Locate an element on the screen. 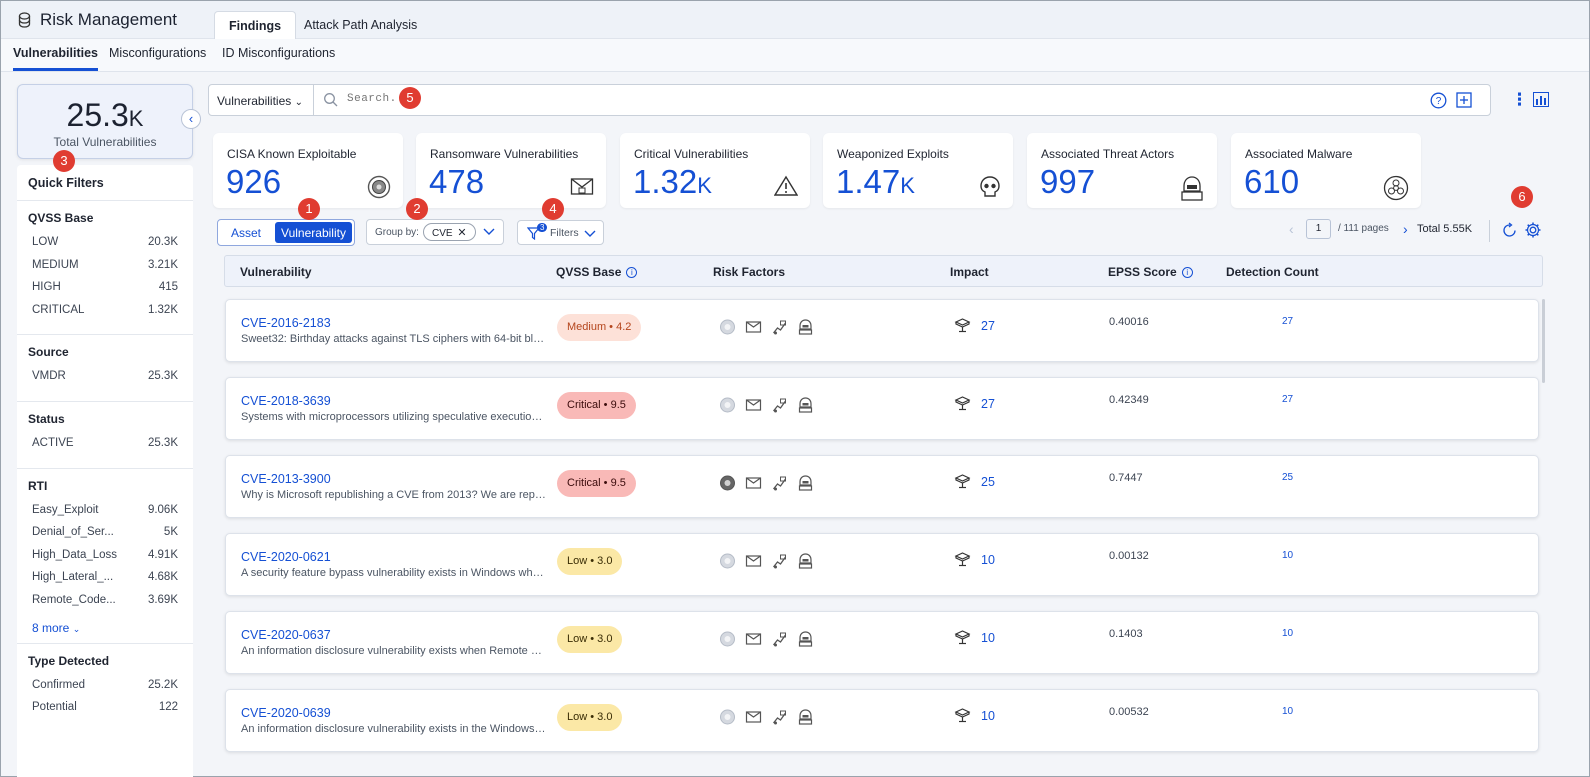 The image size is (1590, 777). filter-item-vmdr: VMDR 25.3K is located at coordinates (105, 381).